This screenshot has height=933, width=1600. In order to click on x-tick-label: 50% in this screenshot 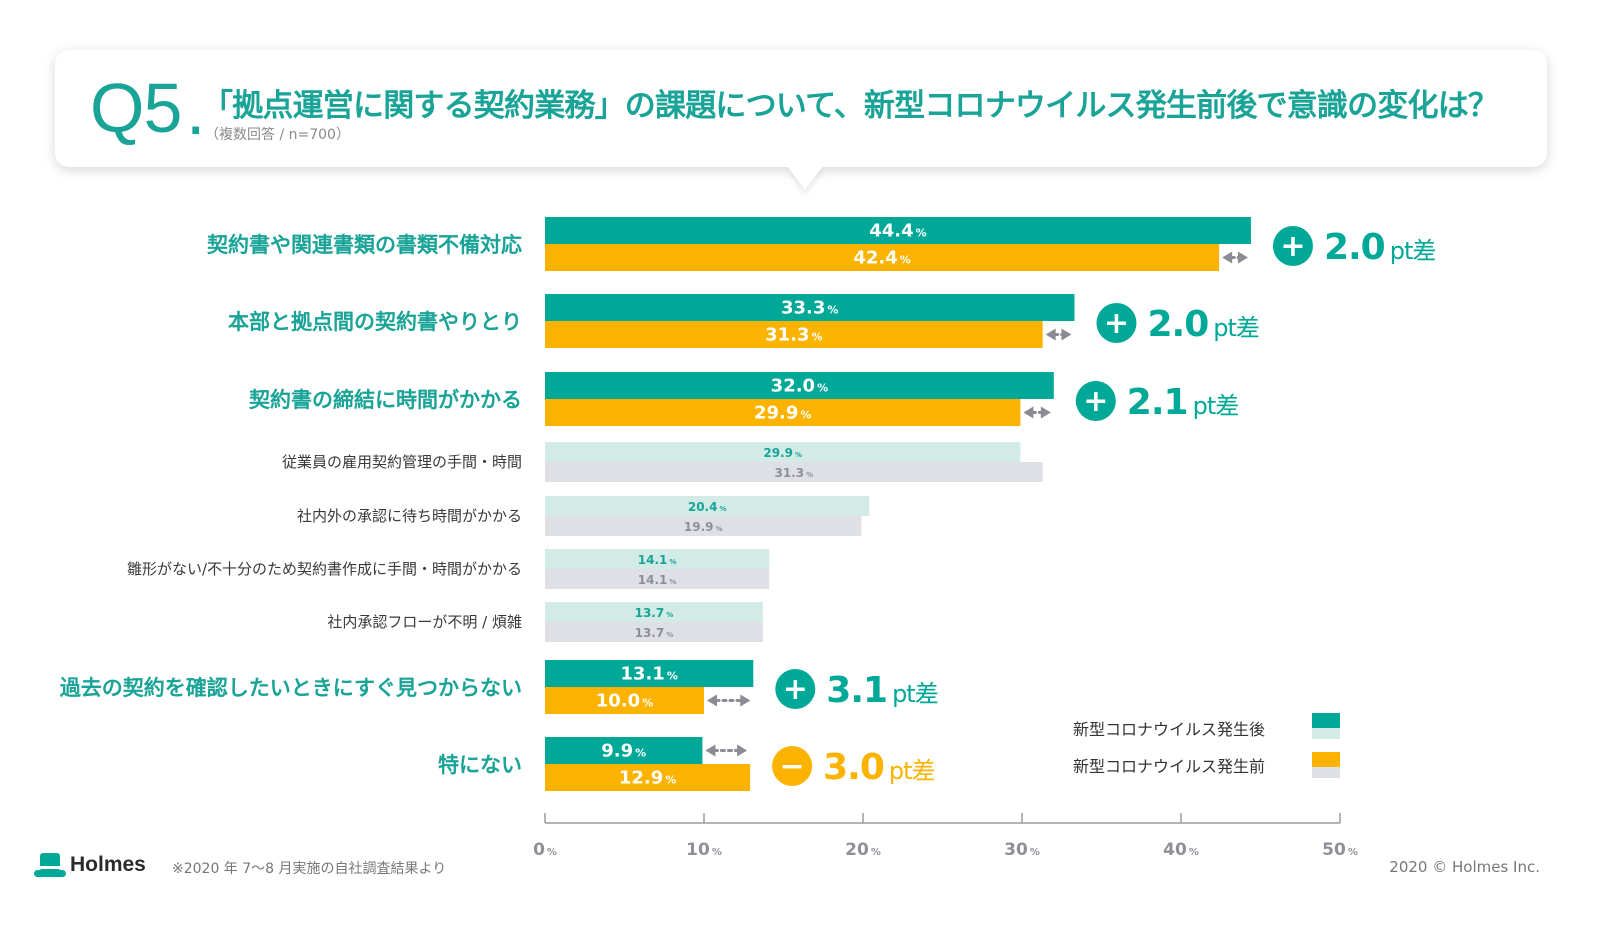, I will do `click(1340, 850)`.